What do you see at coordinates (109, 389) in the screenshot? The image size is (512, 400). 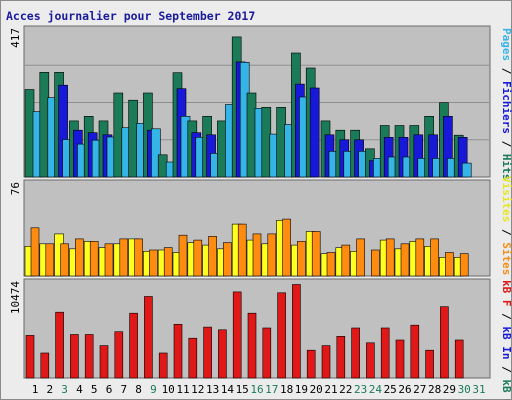 I see `day-label-6: 6` at bounding box center [109, 389].